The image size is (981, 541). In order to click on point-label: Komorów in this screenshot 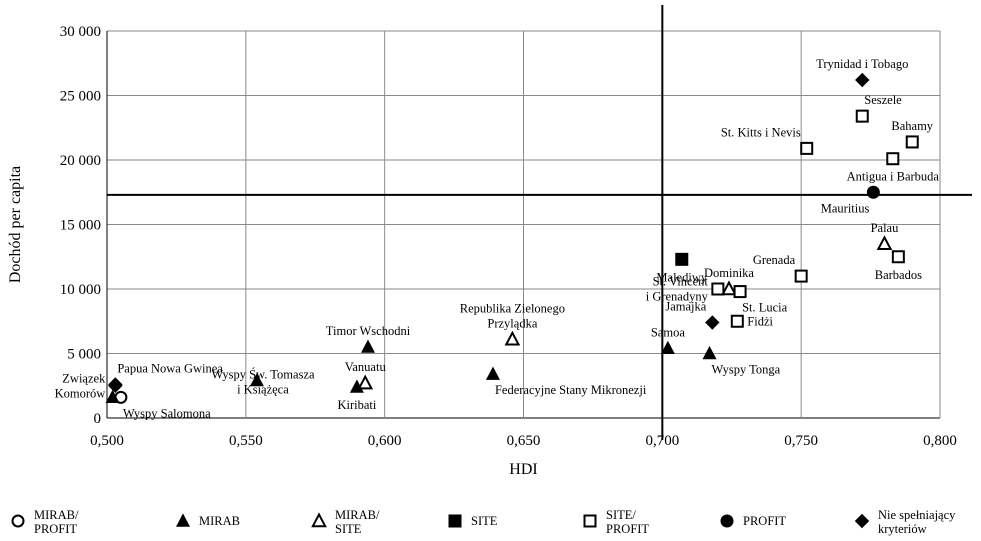, I will do `click(80, 393)`.